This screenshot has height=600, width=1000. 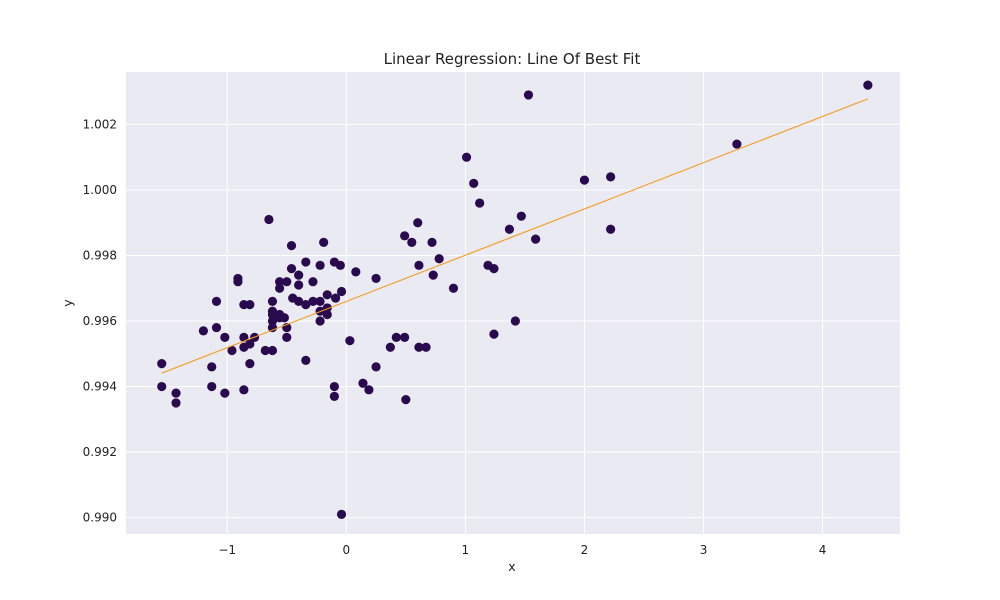 I want to click on chart-title: Linear Regression: Line Of Best Fit, so click(x=512, y=59).